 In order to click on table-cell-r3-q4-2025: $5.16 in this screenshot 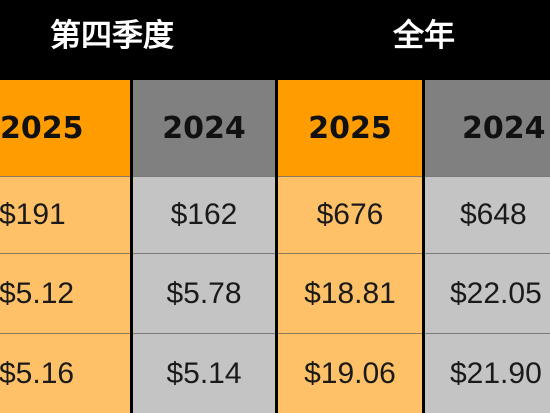, I will do `click(65, 373)`.